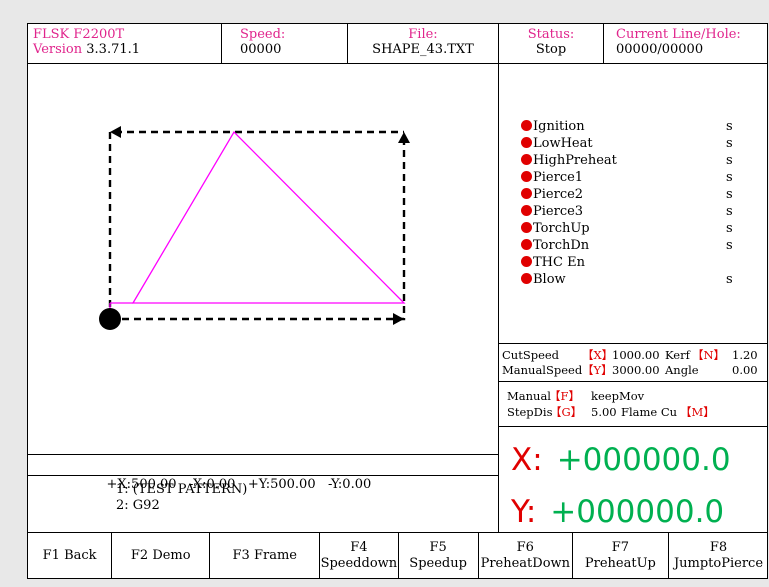  Describe the element at coordinates (530, 412) in the screenshot. I see `stepdis-label: StepDis` at that location.